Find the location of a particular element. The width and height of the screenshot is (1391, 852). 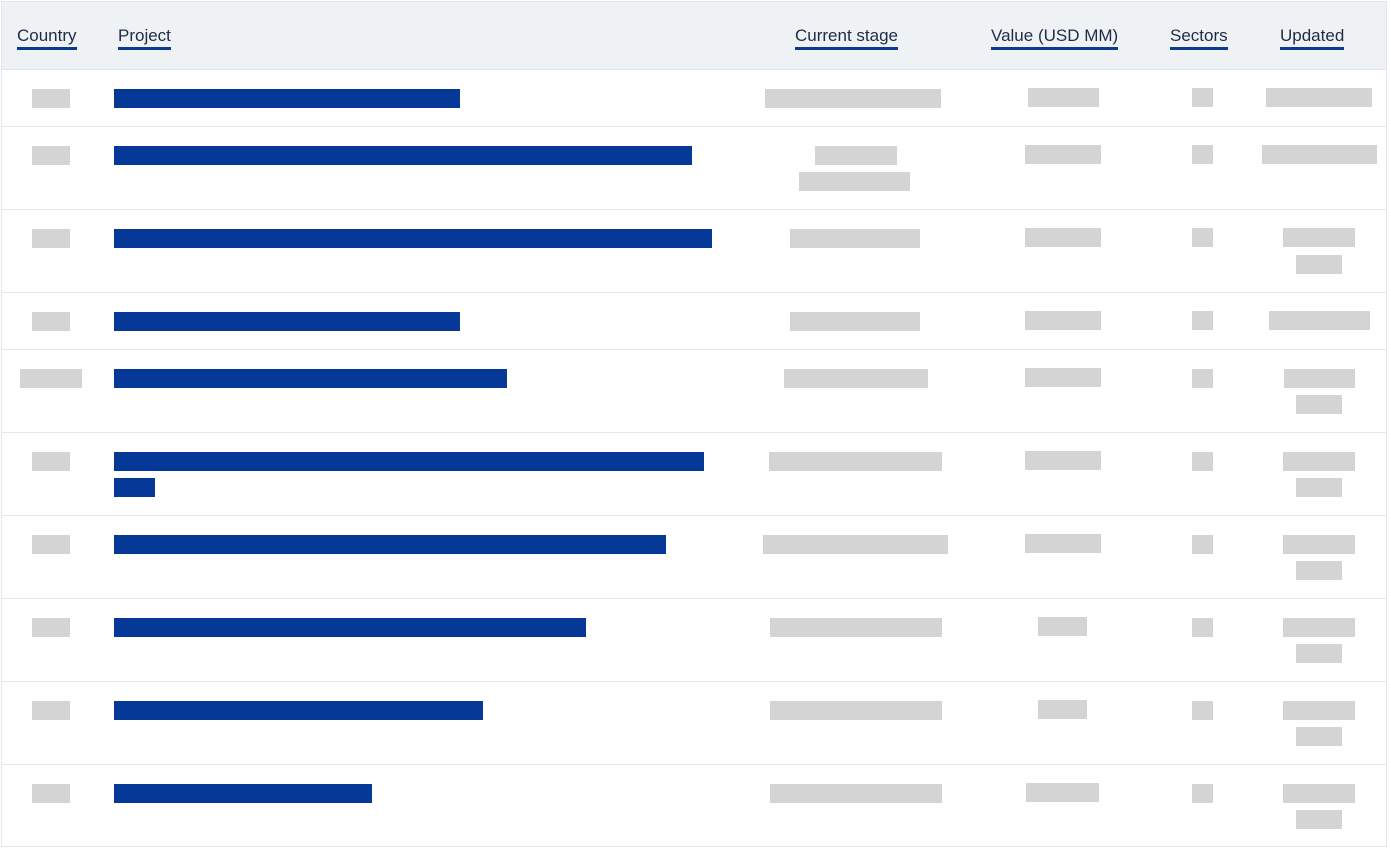

stage-cell-line2 is located at coordinates (854, 181).